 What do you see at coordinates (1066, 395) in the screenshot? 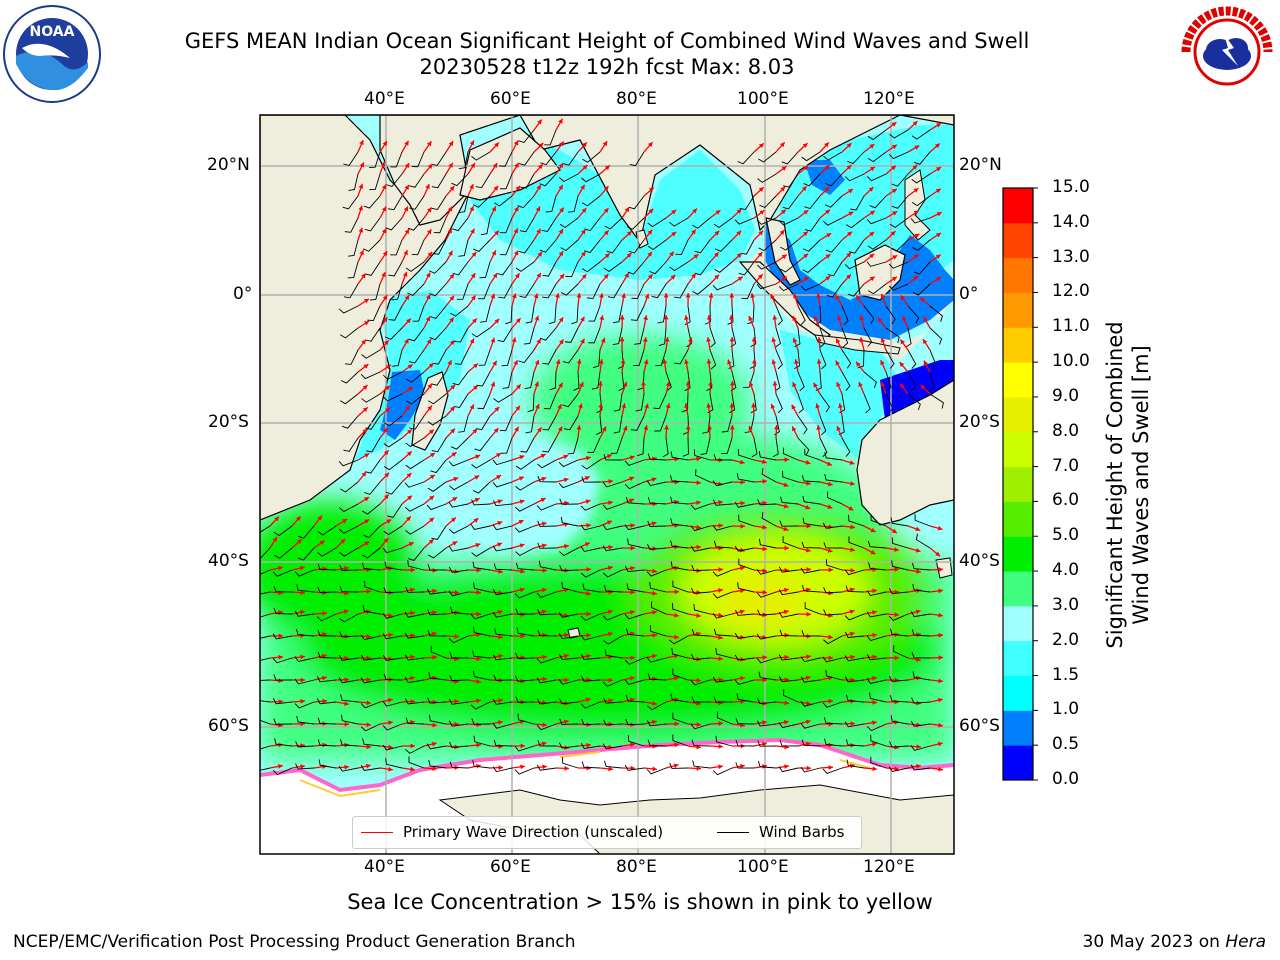
I see `colorbar-tick-label: 9.0` at bounding box center [1066, 395].